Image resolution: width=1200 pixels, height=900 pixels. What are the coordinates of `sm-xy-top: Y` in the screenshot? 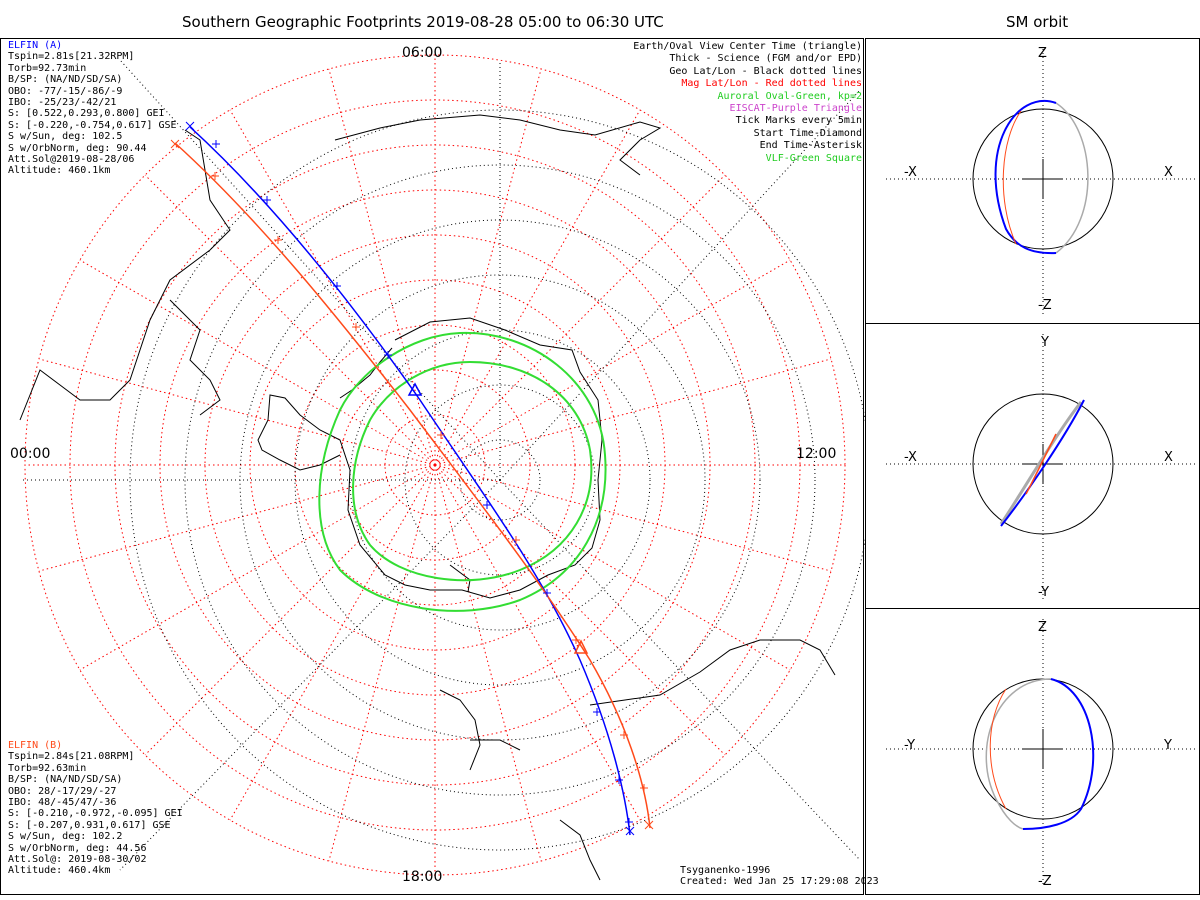 It's located at (1044, 342).